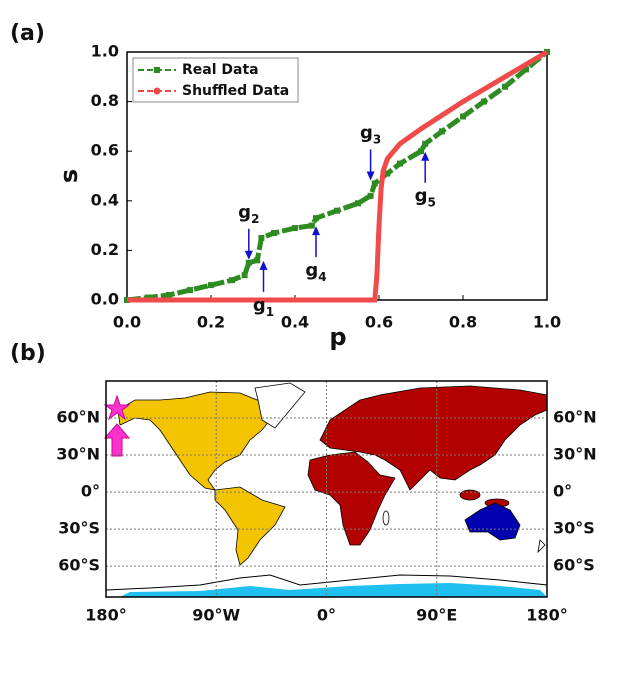 This screenshot has width=623, height=675. Describe the element at coordinates (295, 322) in the screenshot. I see `x-tick-label: 0.4` at that location.